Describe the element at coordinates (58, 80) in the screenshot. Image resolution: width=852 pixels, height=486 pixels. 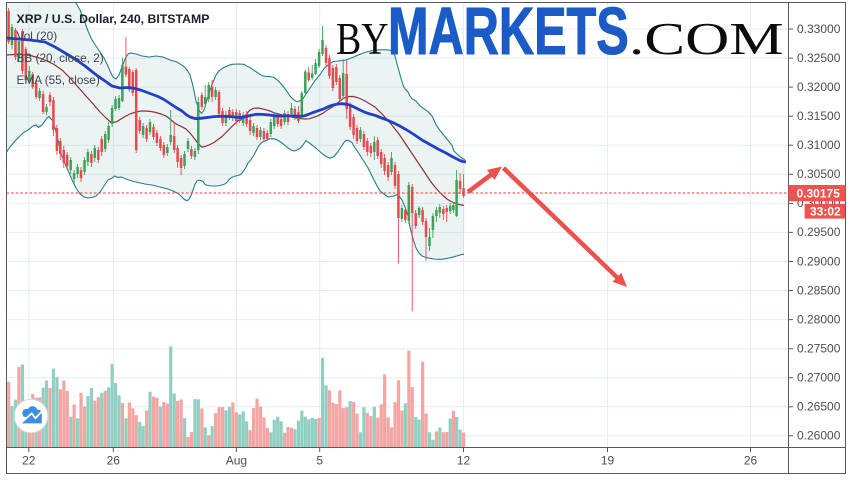
I see `svg-text: EMA (55, close)` at that location.